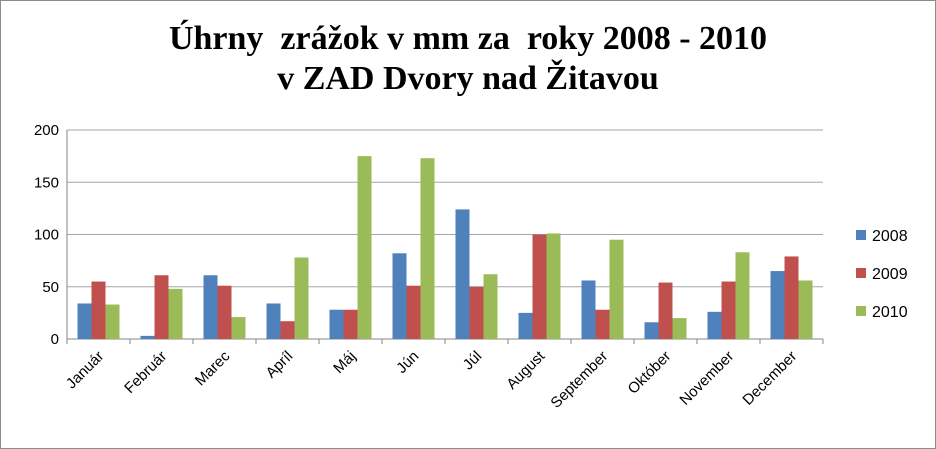 Image resolution: width=936 pixels, height=449 pixels. I want to click on x-tick-label: Február, so click(145, 372).